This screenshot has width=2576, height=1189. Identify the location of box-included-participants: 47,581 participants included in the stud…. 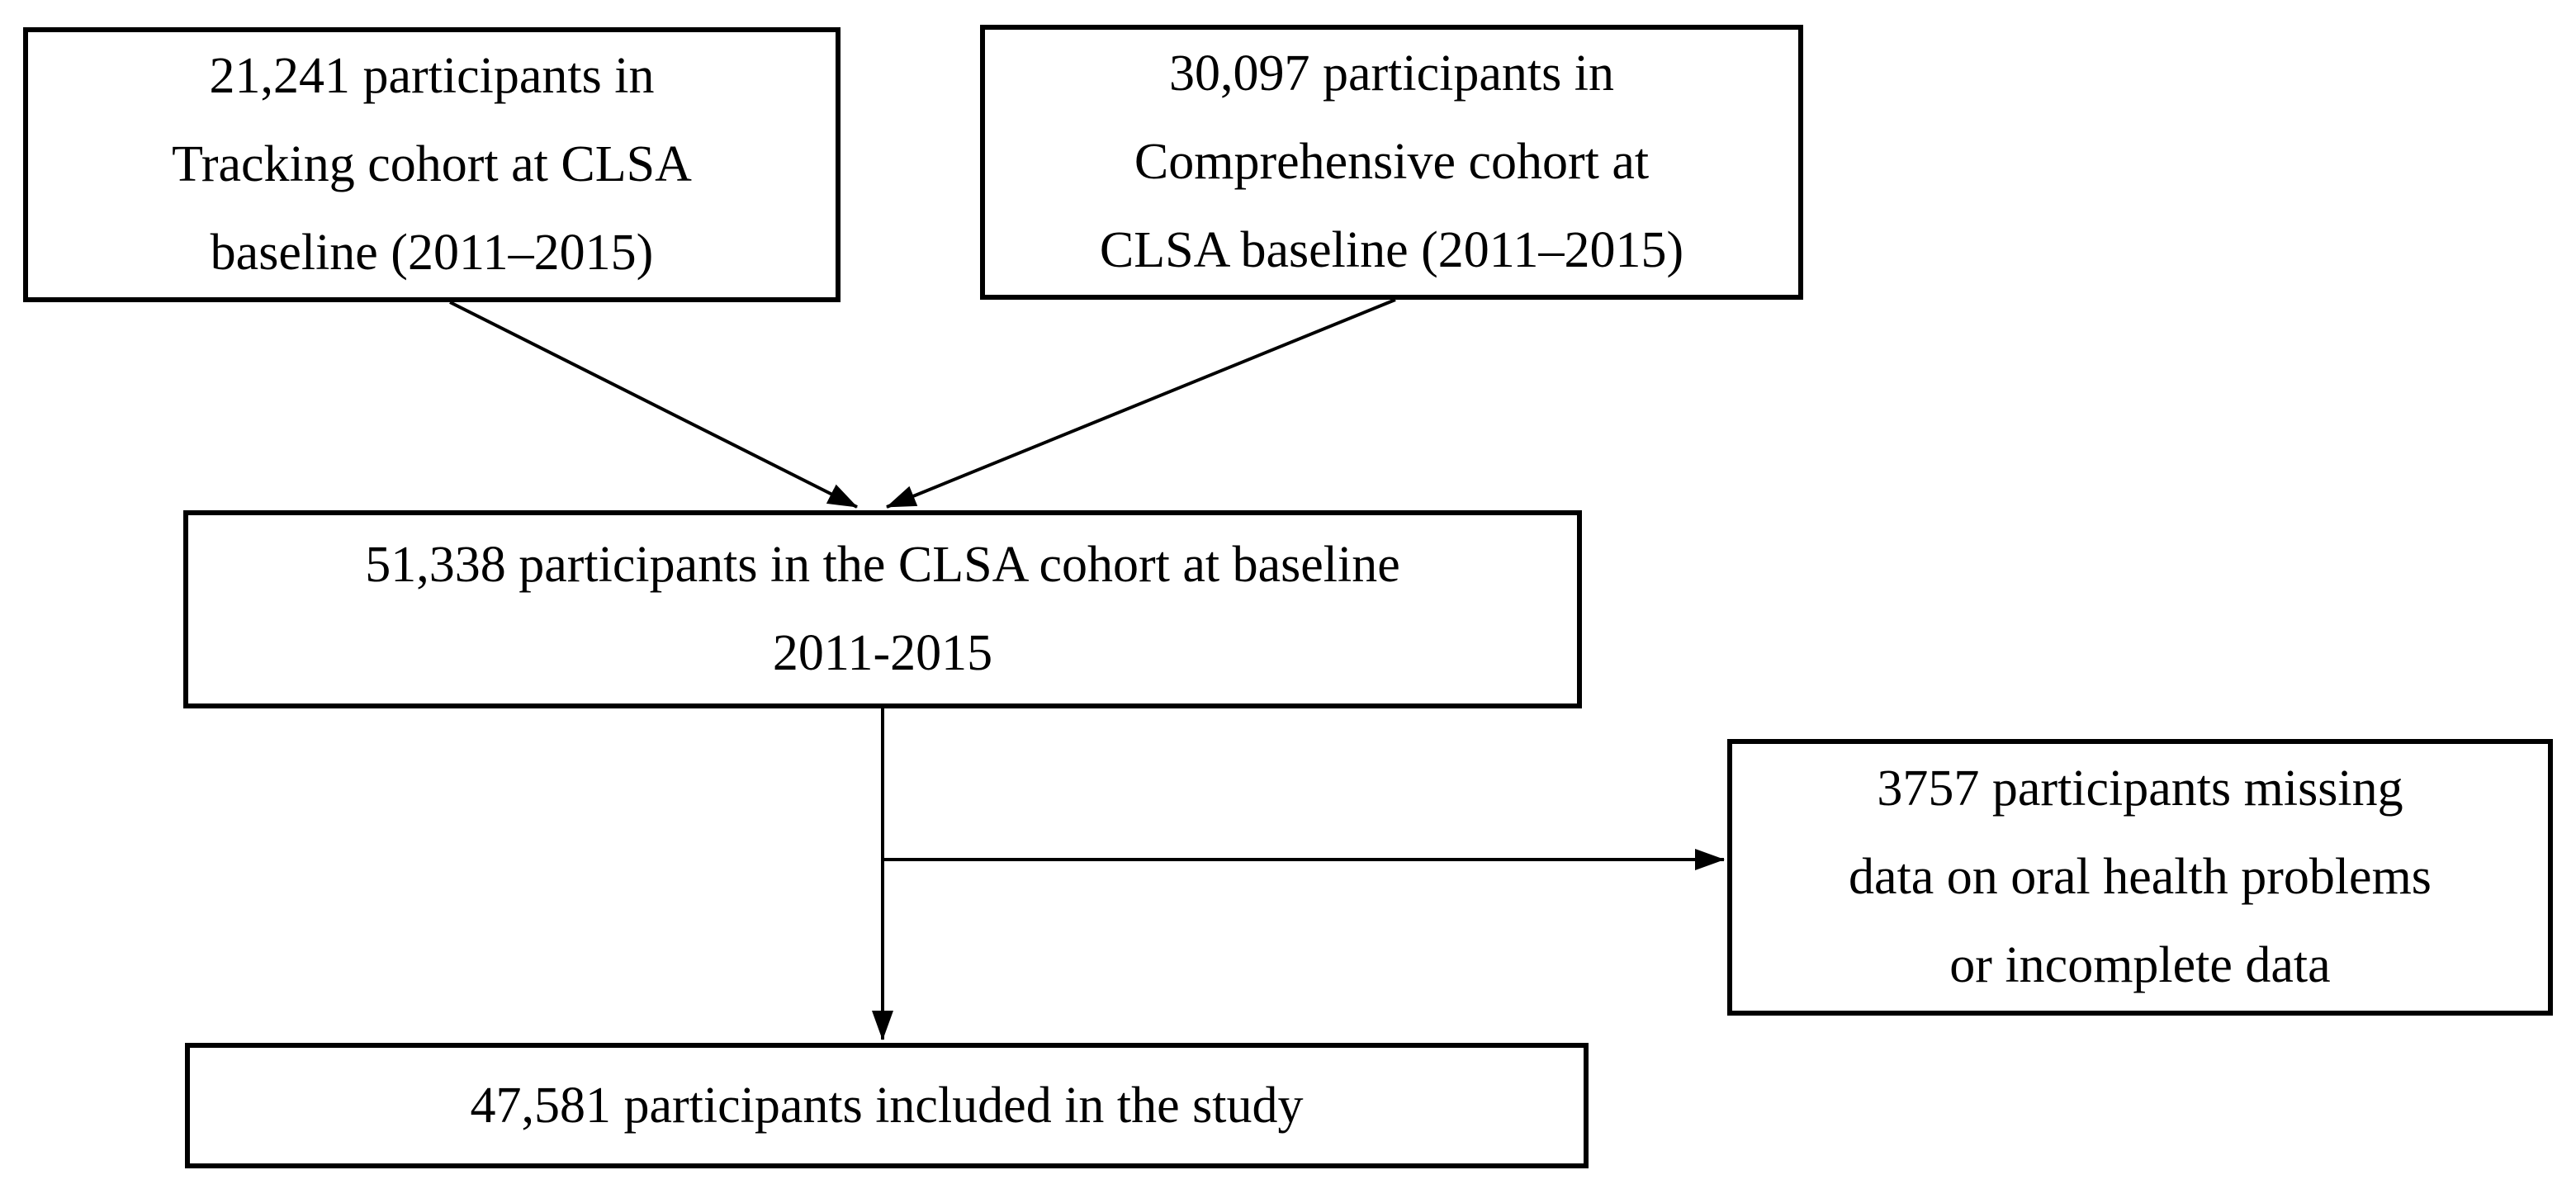
(887, 1105).